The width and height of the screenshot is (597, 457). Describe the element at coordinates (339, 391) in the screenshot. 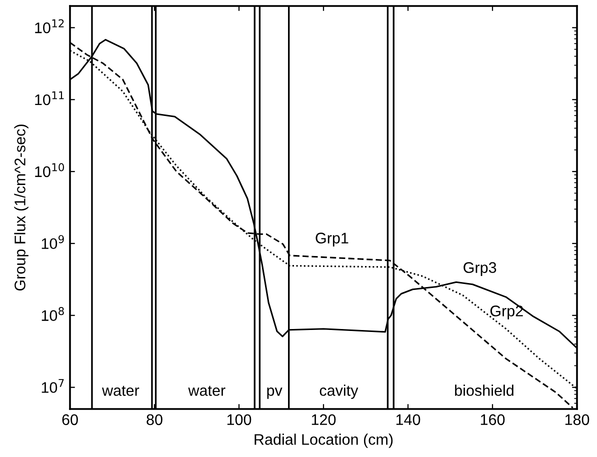

I see `annotation: cavity` at that location.